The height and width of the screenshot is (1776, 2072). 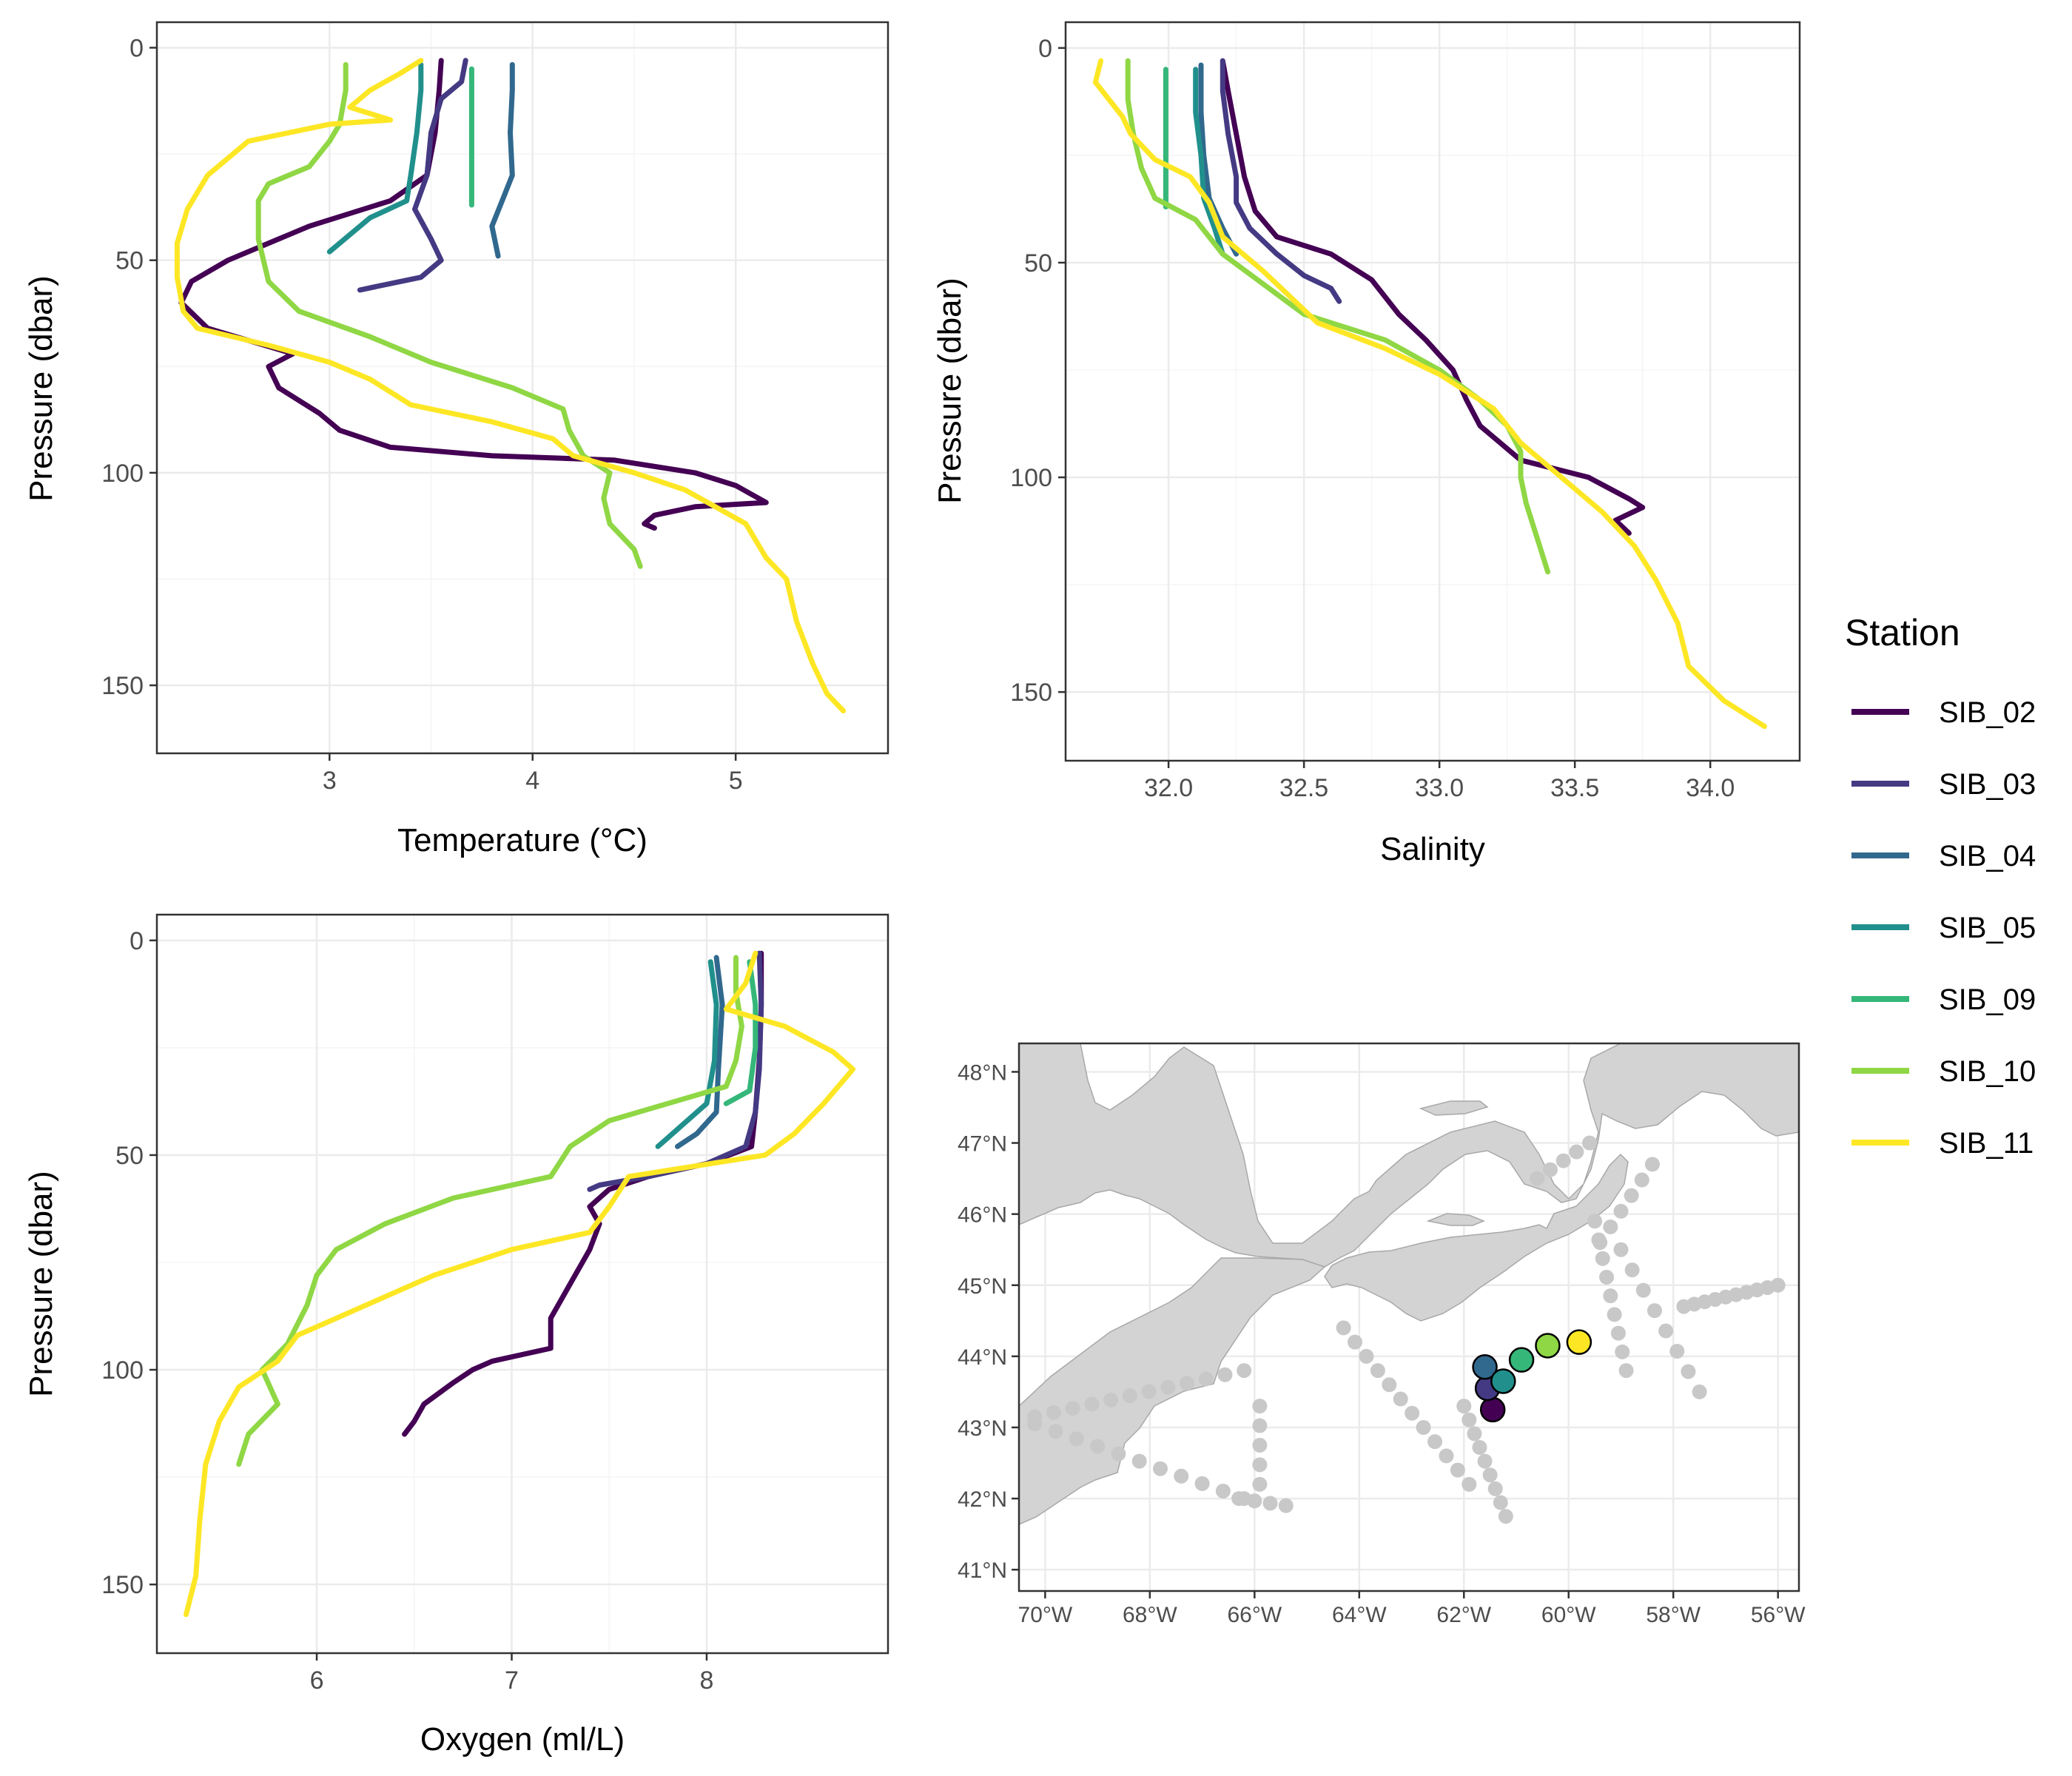 I want to click on temperature-x-axis-title: Temperature (°C), so click(x=522, y=840).